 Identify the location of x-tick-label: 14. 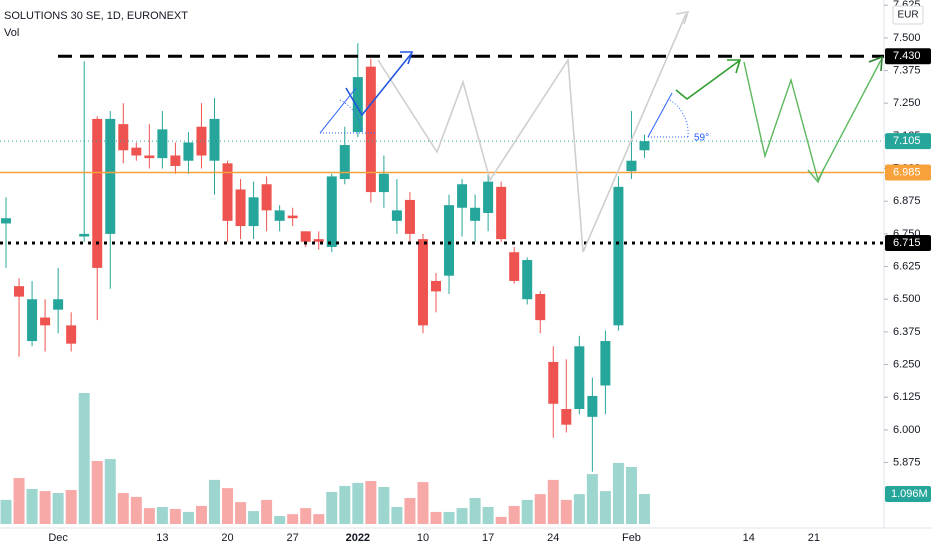
(749, 538).